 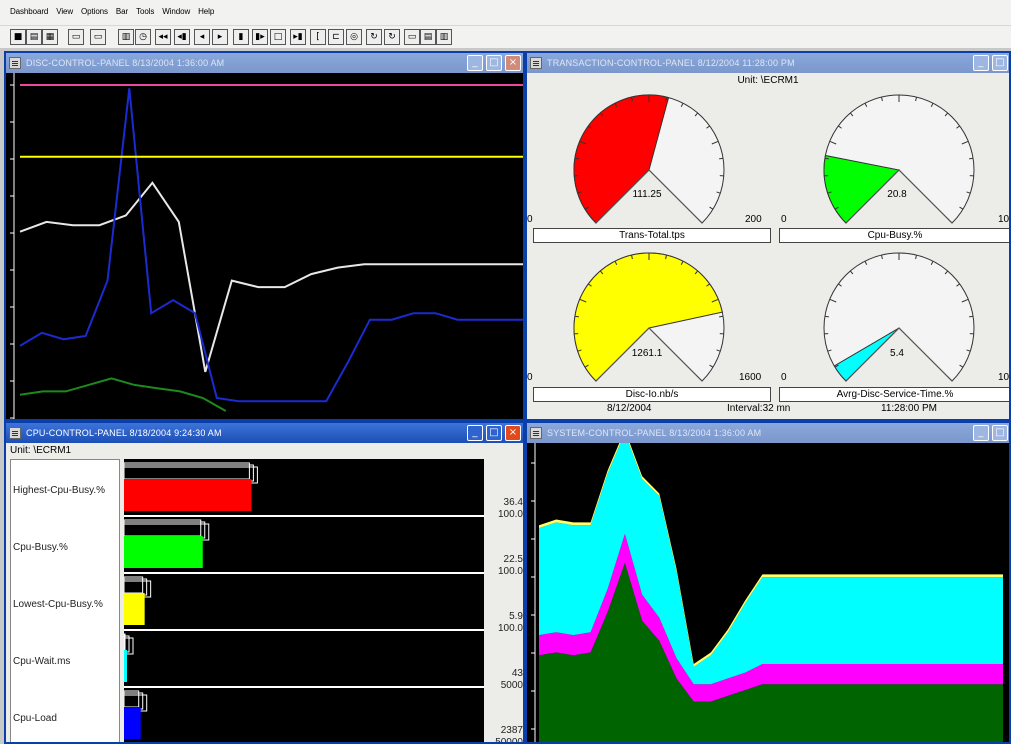 I want to click on gauge-max: 1600, so click(x=750, y=377).